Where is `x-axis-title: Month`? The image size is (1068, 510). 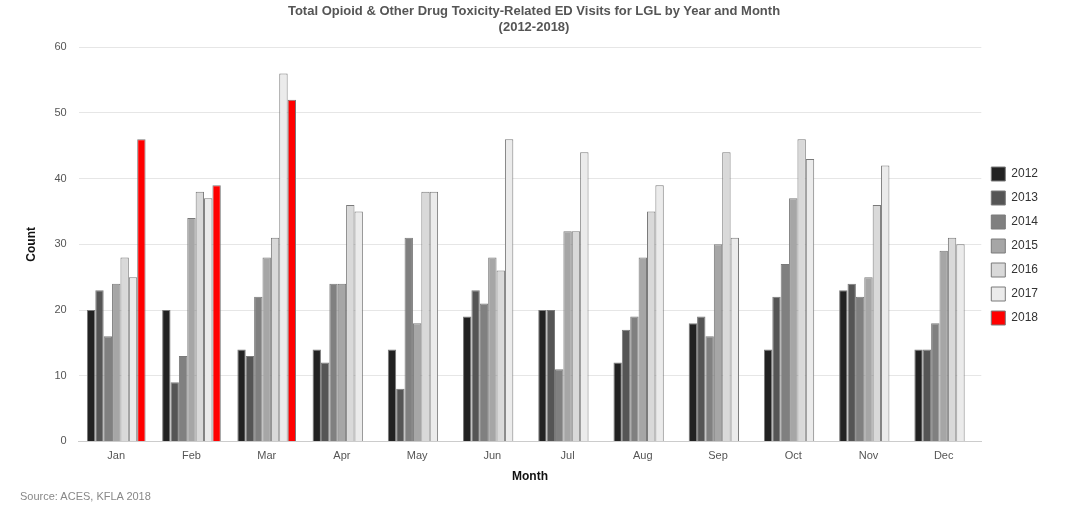
x-axis-title: Month is located at coordinates (529, 476).